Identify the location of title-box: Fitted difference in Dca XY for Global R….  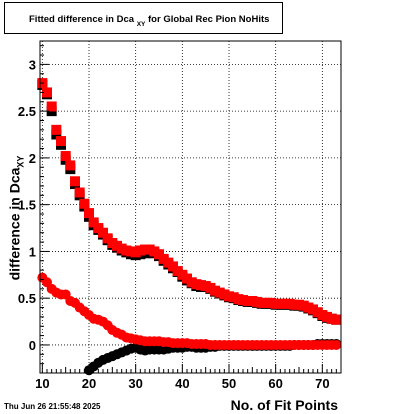
(143, 18).